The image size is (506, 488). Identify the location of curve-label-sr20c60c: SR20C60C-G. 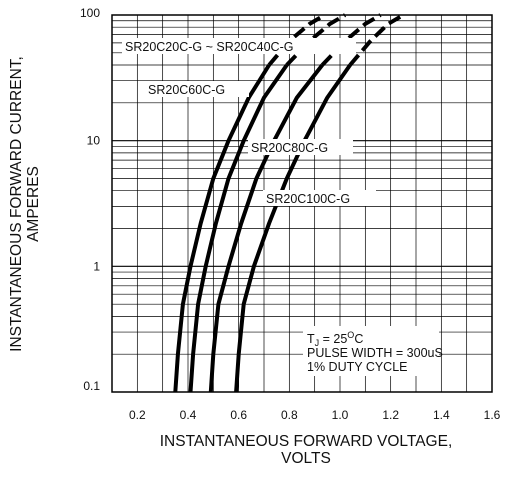
(186, 90).